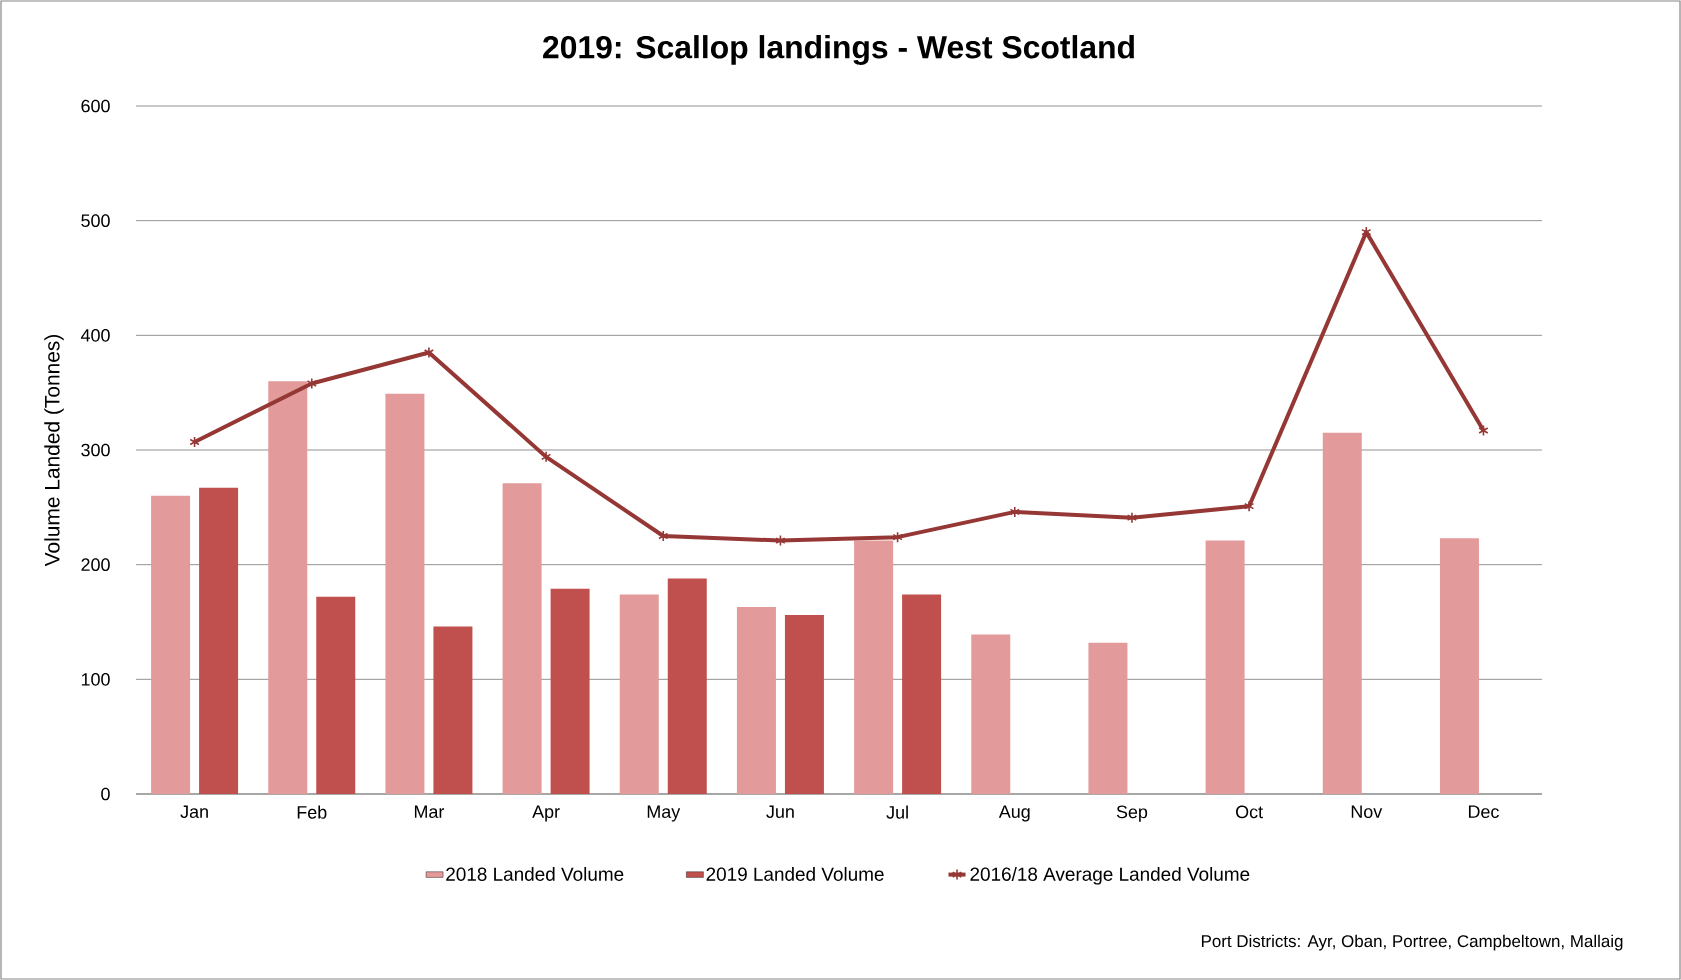  Describe the element at coordinates (535, 873) in the screenshot. I see `legend-label: 2018 Landed Volume` at that location.